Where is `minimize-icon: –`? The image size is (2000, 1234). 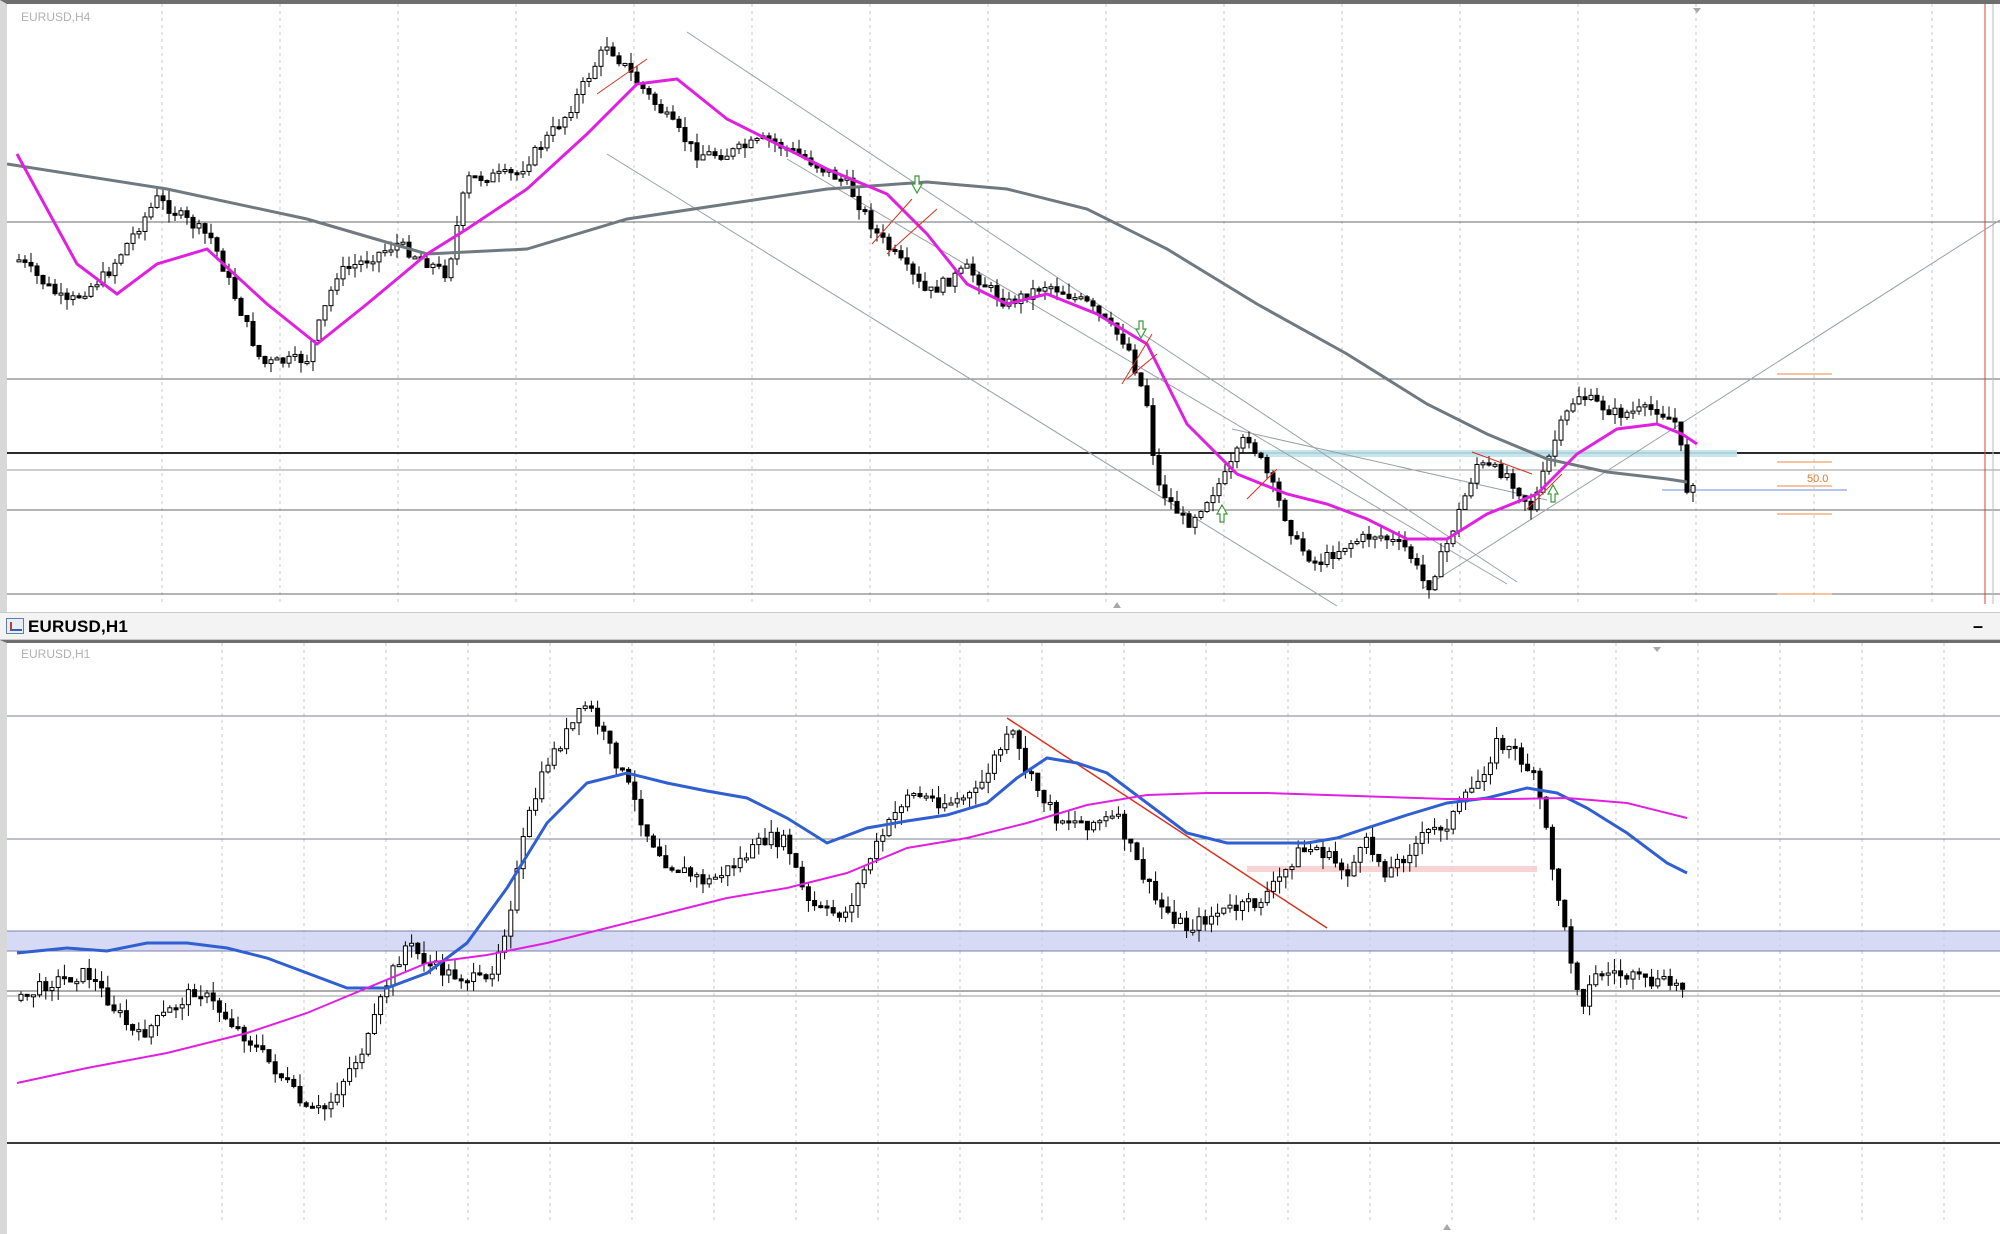 minimize-icon: – is located at coordinates (1977, 626).